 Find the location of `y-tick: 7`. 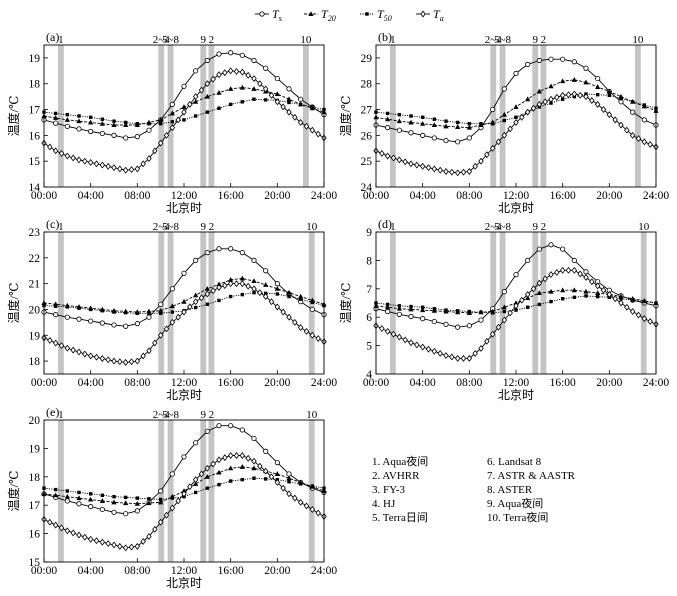

y-tick: 7 is located at coordinates (373, 290).